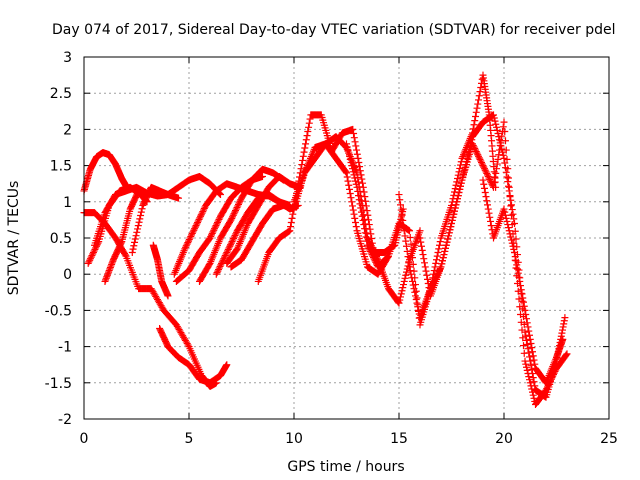 The width and height of the screenshot is (640, 480). I want to click on x-tick-label: 0, so click(84, 439).